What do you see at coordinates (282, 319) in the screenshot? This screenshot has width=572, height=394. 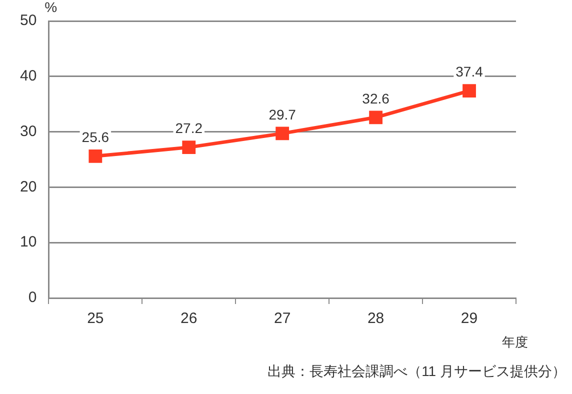 I see `x-tick-label: 27` at bounding box center [282, 319].